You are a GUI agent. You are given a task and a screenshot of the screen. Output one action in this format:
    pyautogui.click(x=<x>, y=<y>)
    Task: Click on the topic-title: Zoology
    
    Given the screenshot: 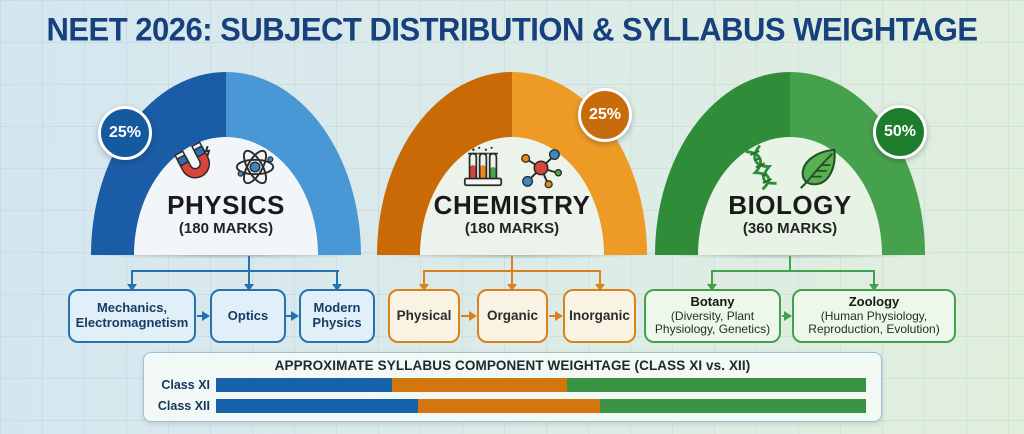 What is the action you would take?
    pyautogui.click(x=874, y=301)
    